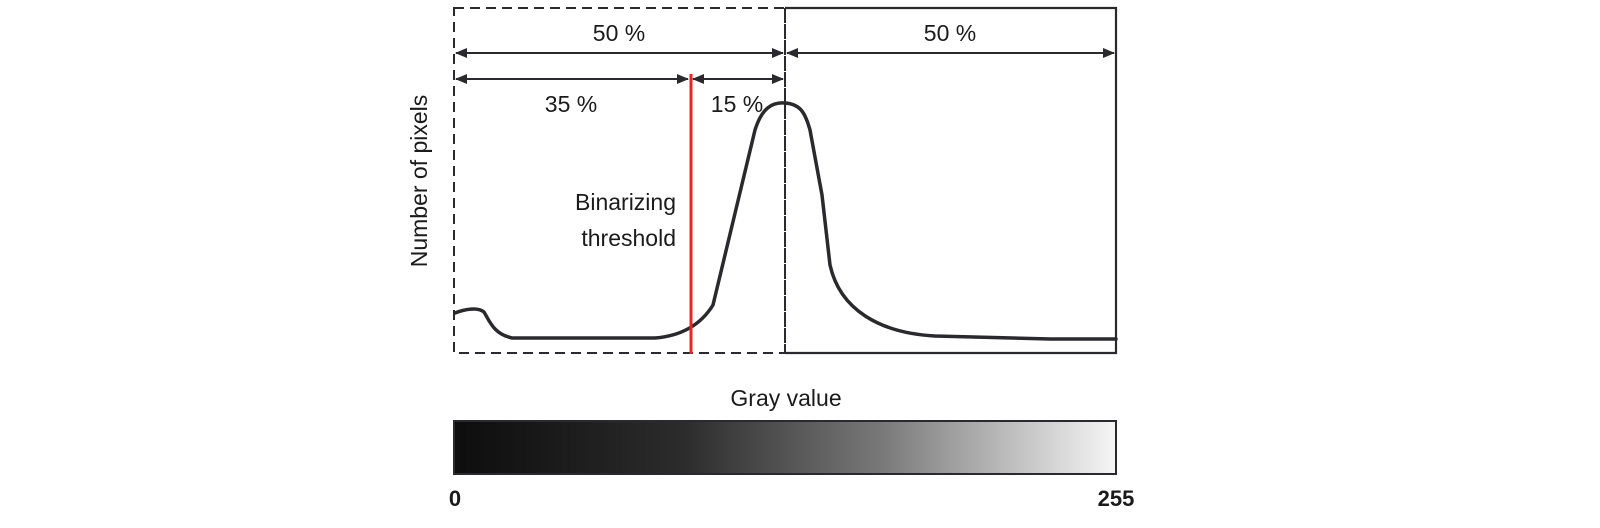  I want to click on scale-min-label: 0, so click(455, 498).